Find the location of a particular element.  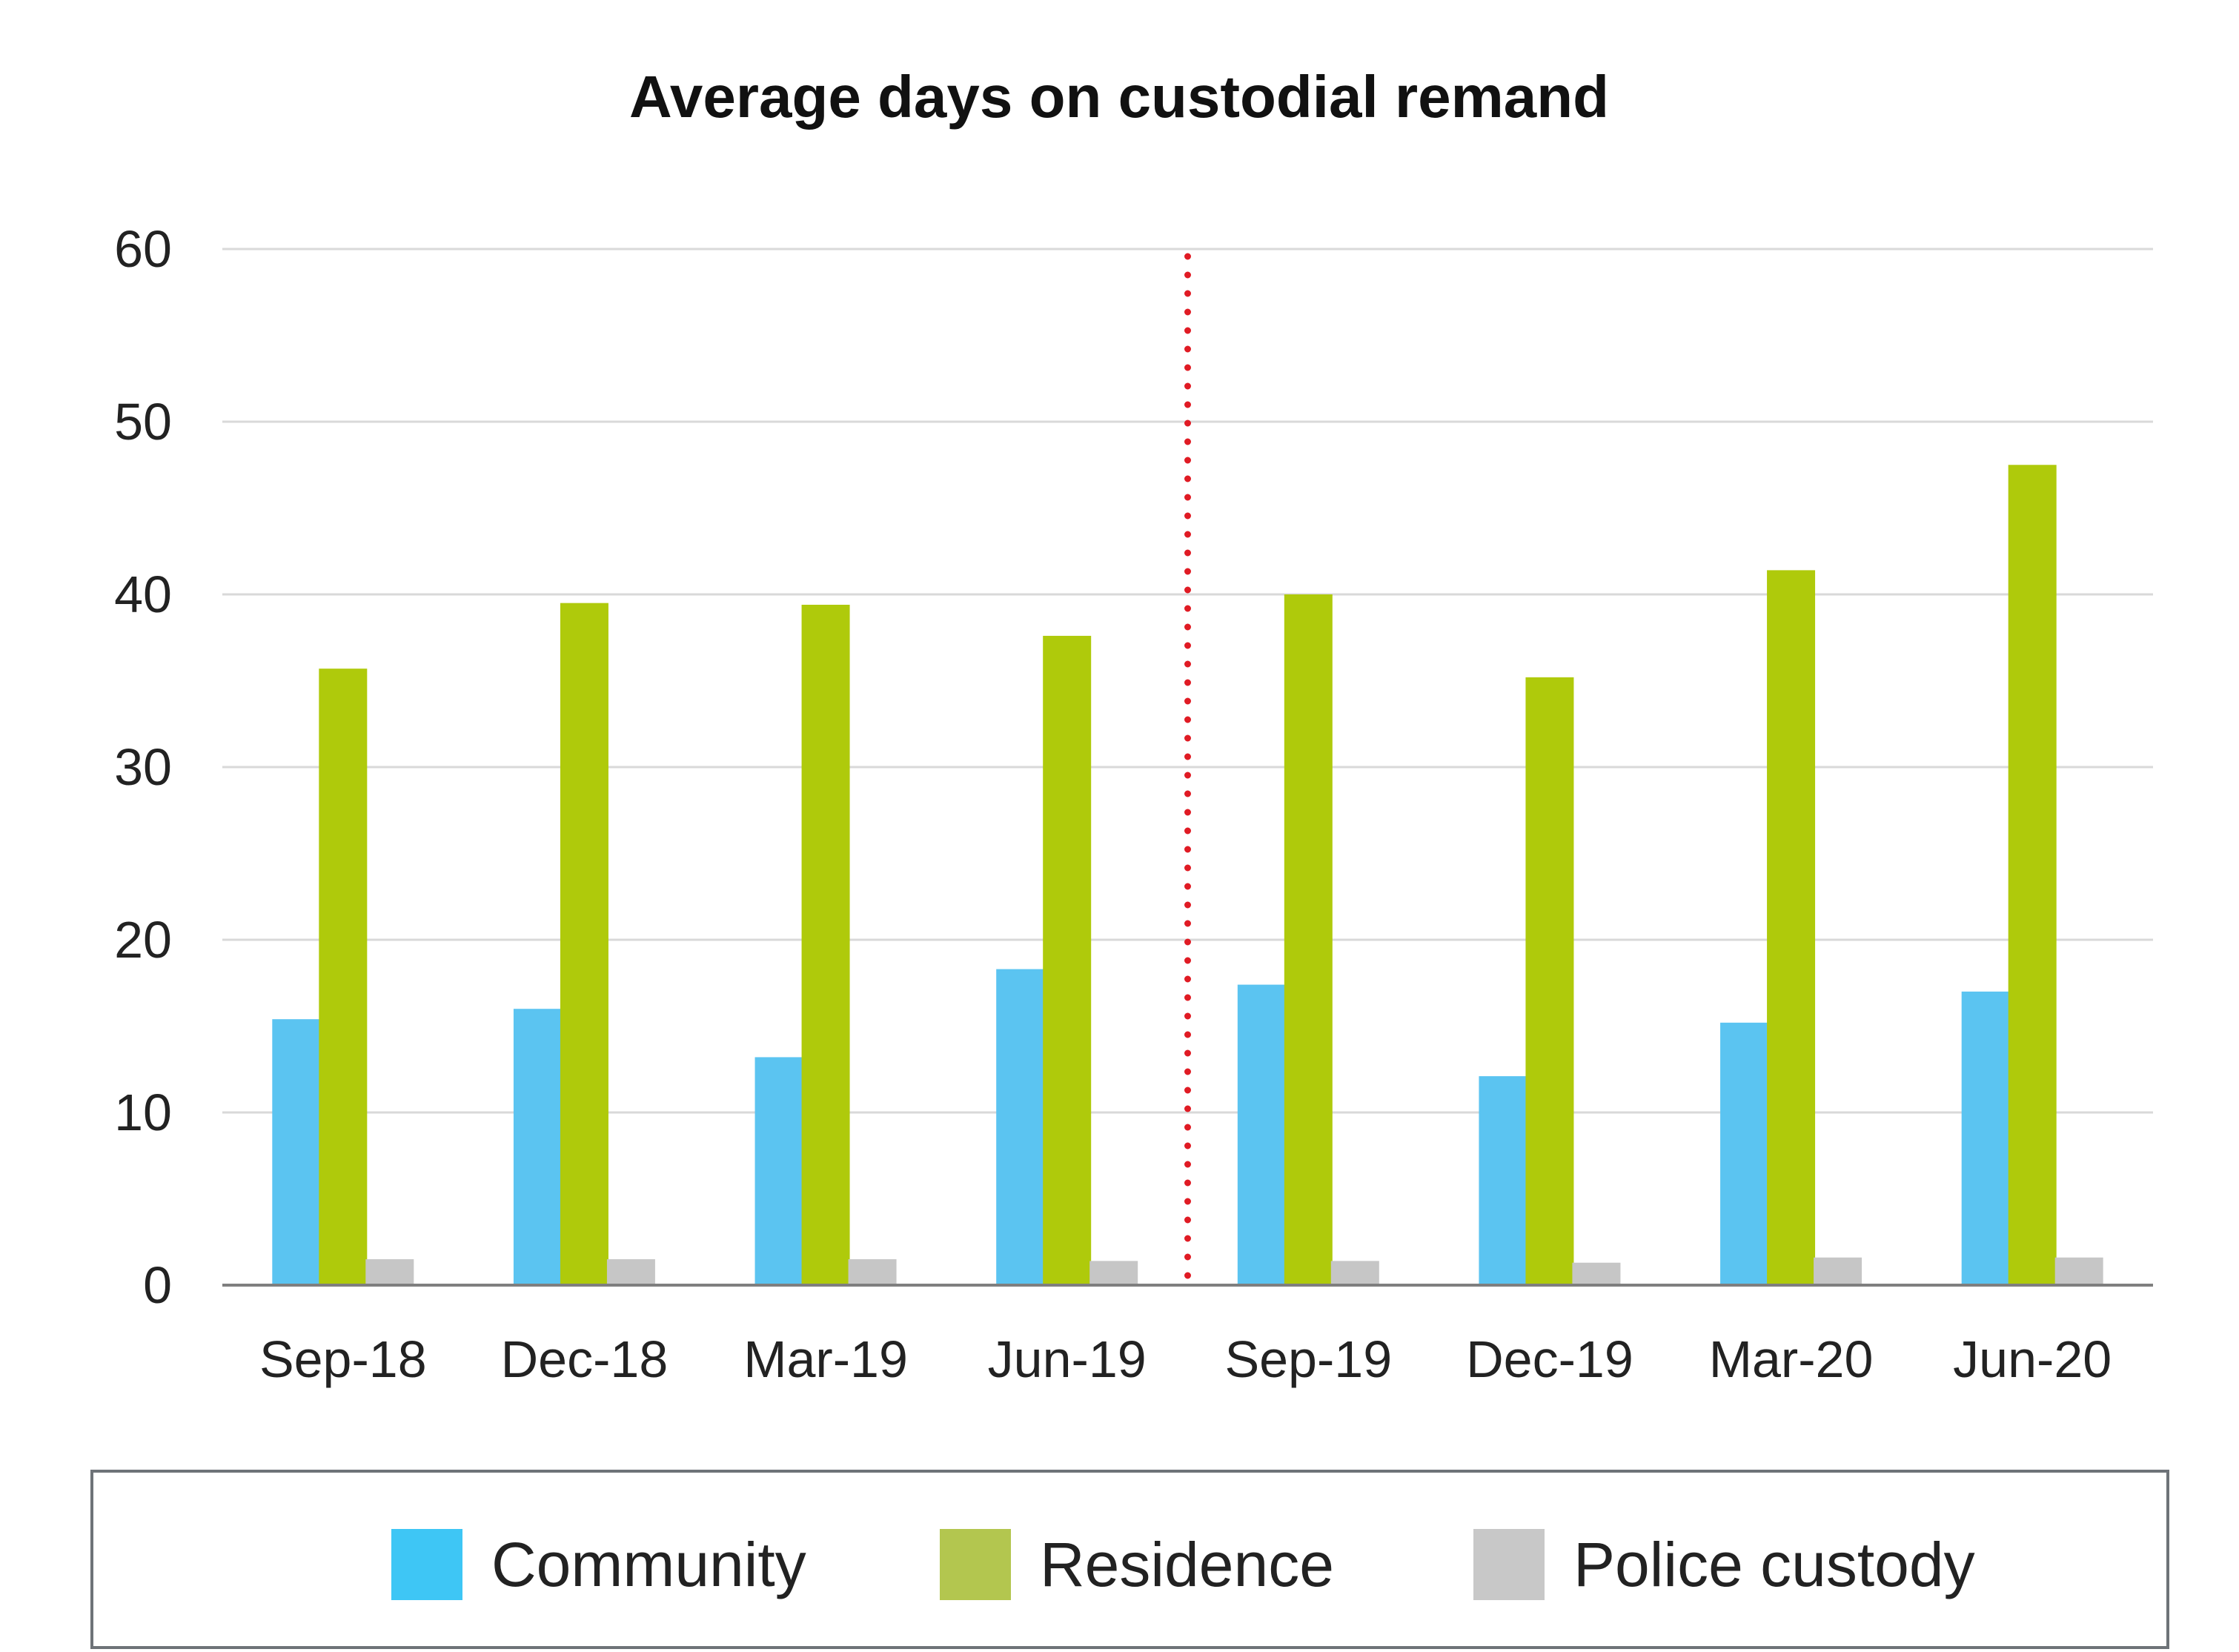

legend-swatch-police-custody is located at coordinates (1509, 1564).